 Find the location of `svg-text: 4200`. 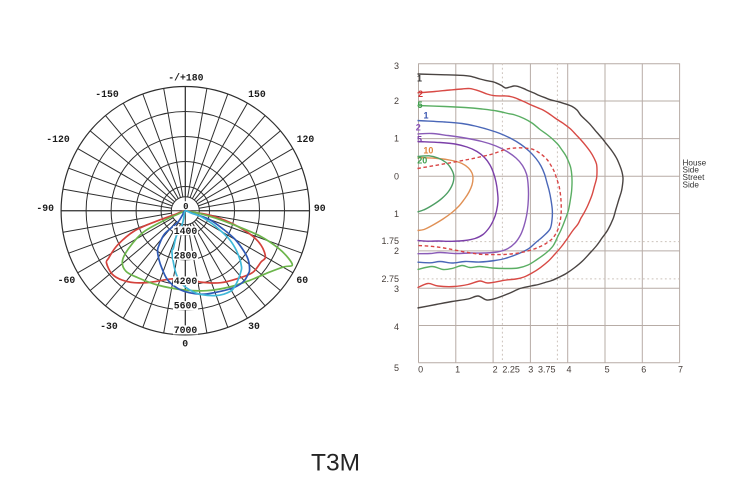

svg-text: 4200 is located at coordinates (186, 281).